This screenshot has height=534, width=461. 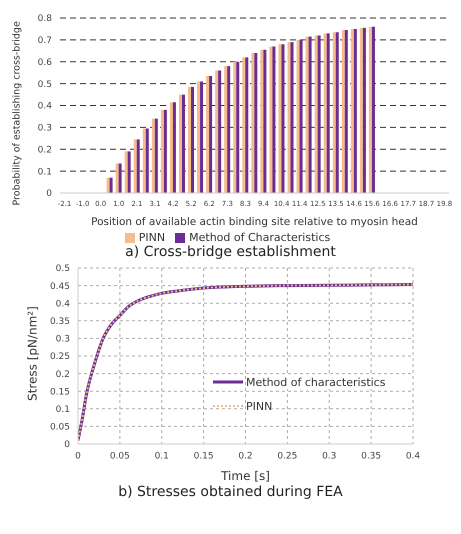 What do you see at coordinates (60, 357) in the screenshot?
I see `y-tick-label: 0.25` at bounding box center [60, 357].